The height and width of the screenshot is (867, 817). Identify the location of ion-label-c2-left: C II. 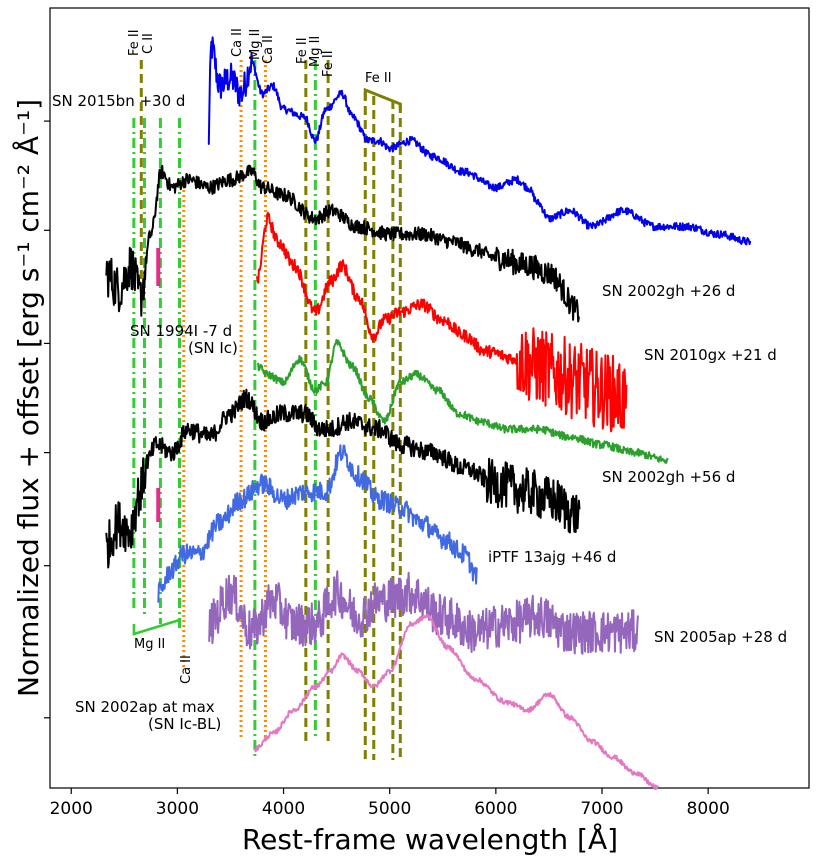
(148, 43).